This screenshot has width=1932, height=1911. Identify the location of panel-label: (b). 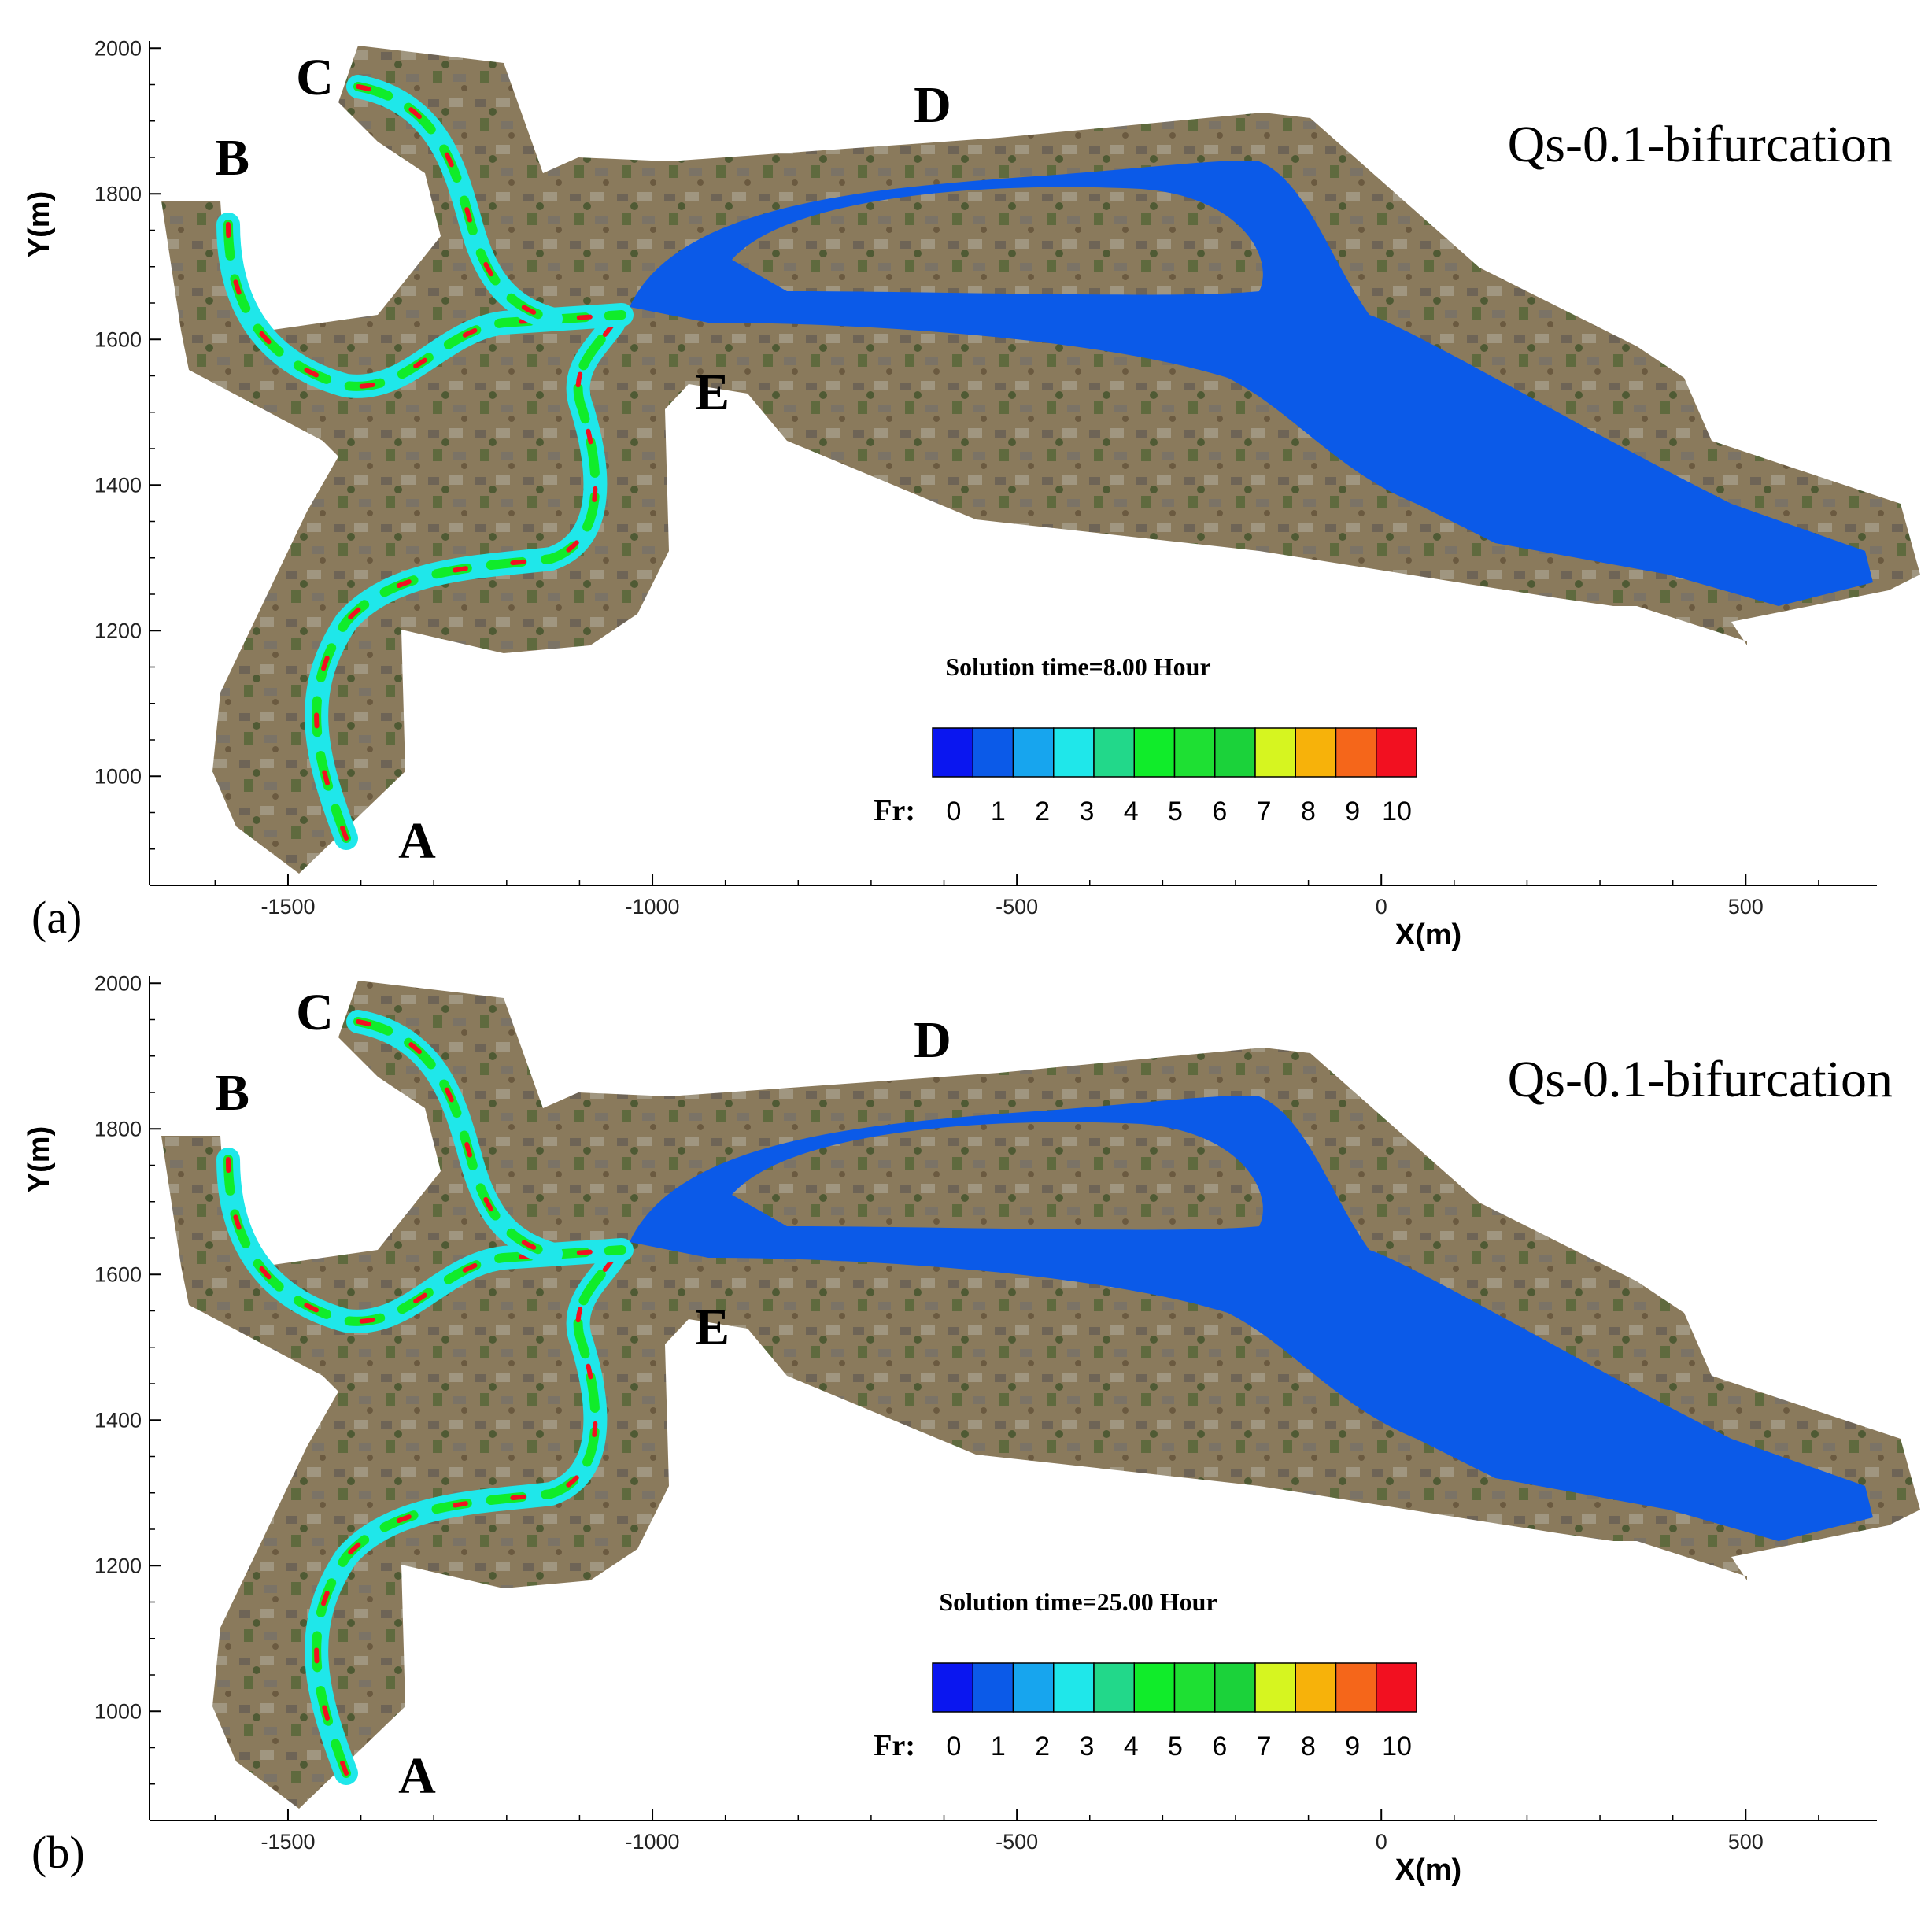
(58, 1853).